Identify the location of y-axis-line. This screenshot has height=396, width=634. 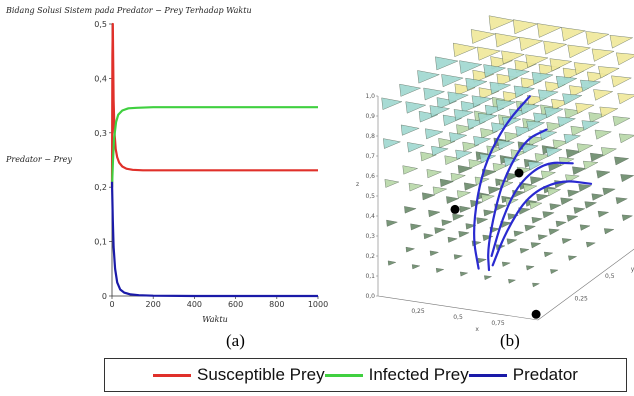
(585, 284).